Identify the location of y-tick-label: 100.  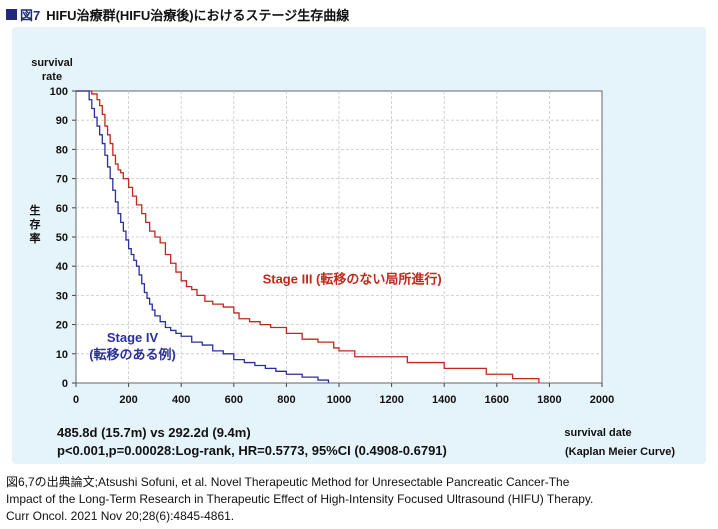
(59, 92).